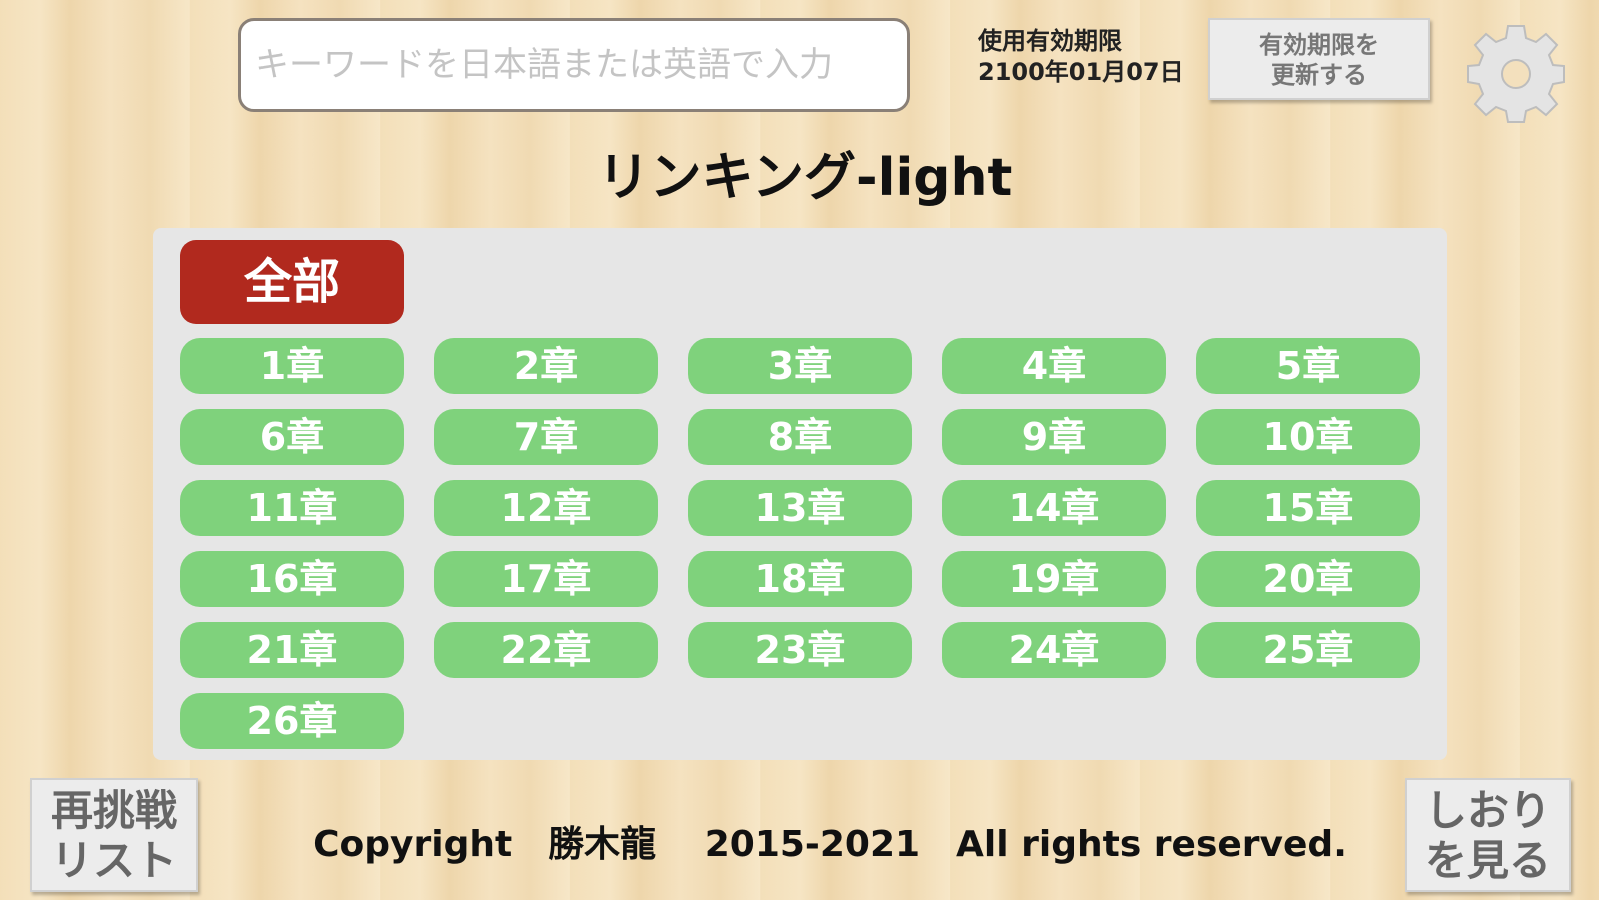 The width and height of the screenshot is (1599, 900). What do you see at coordinates (800, 508) in the screenshot?
I see `chapter-button: 13章` at bounding box center [800, 508].